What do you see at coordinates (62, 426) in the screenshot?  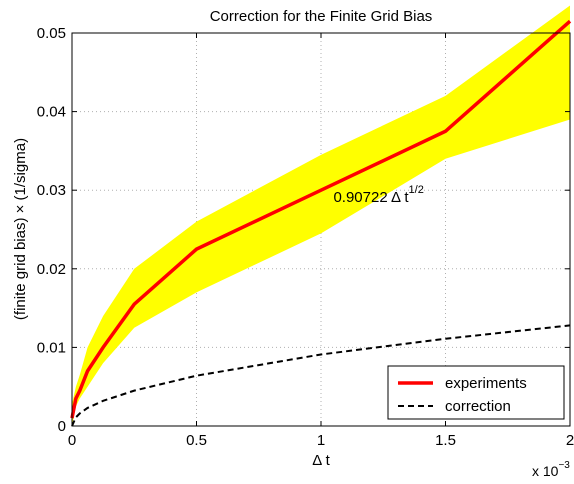 I see `y-tick-label: 0` at bounding box center [62, 426].